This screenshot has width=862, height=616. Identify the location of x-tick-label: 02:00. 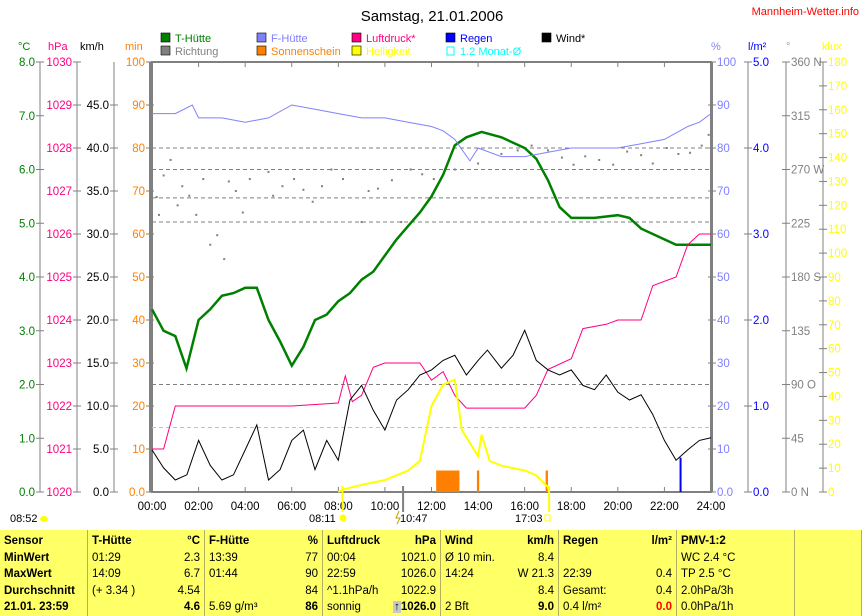
(198, 507).